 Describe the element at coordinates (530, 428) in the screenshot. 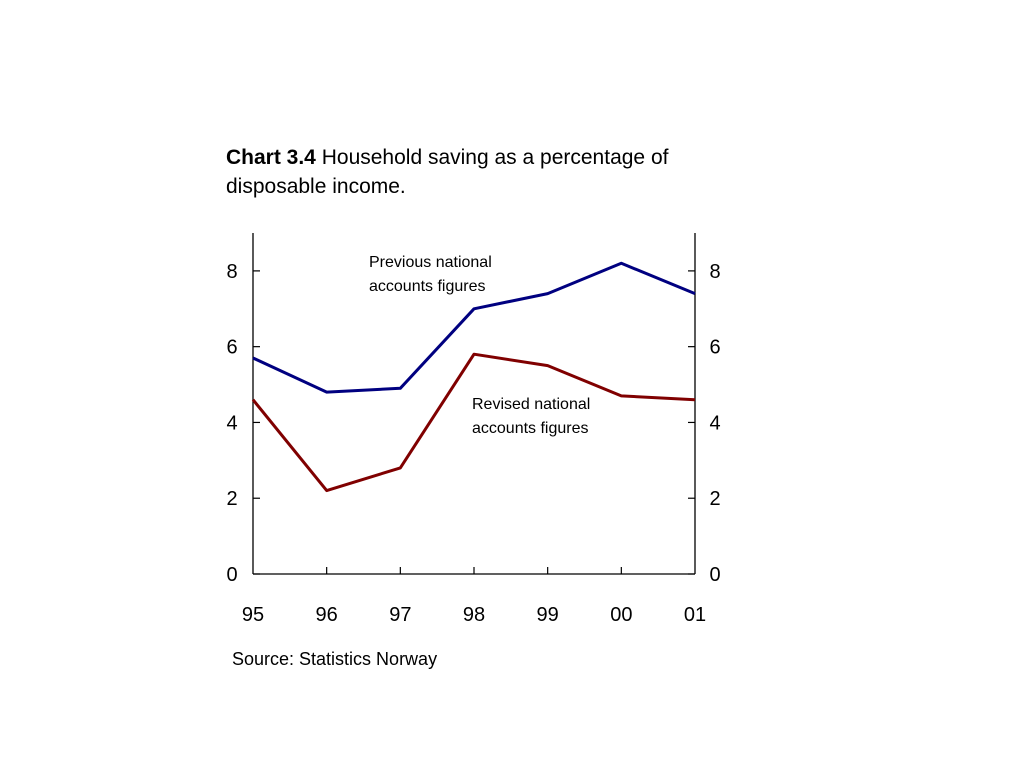

I see `revised-figures-label: accounts figures` at that location.